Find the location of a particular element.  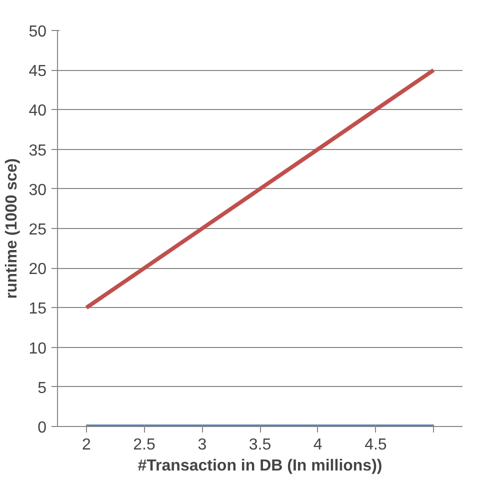

y-tick-label: 30 is located at coordinates (37, 190).